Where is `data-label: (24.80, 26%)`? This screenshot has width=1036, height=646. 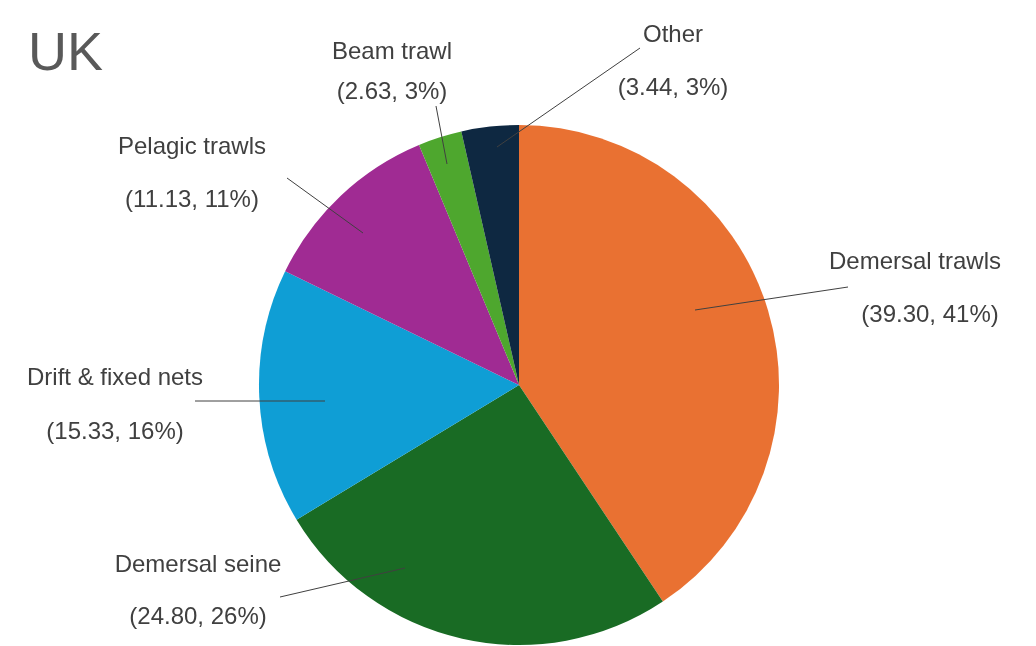
data-label: (24.80, 26%) is located at coordinates (198, 615).